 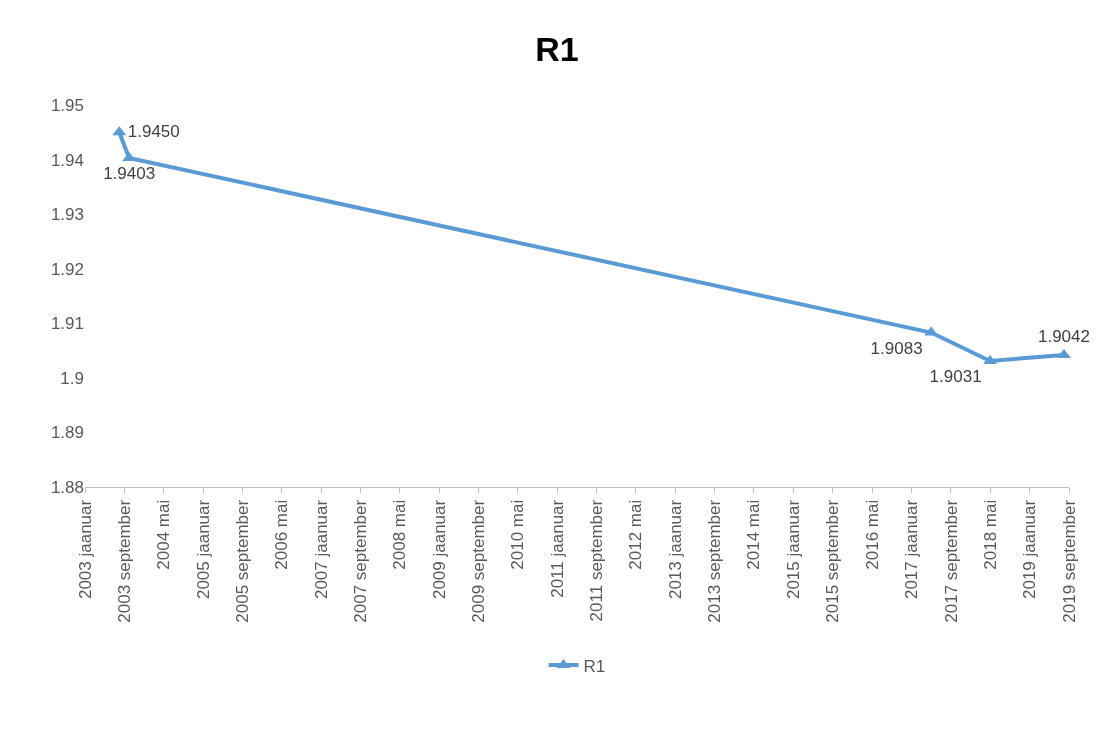 What do you see at coordinates (164, 534) in the screenshot?
I see `x-tick-label: 2004 mai` at bounding box center [164, 534].